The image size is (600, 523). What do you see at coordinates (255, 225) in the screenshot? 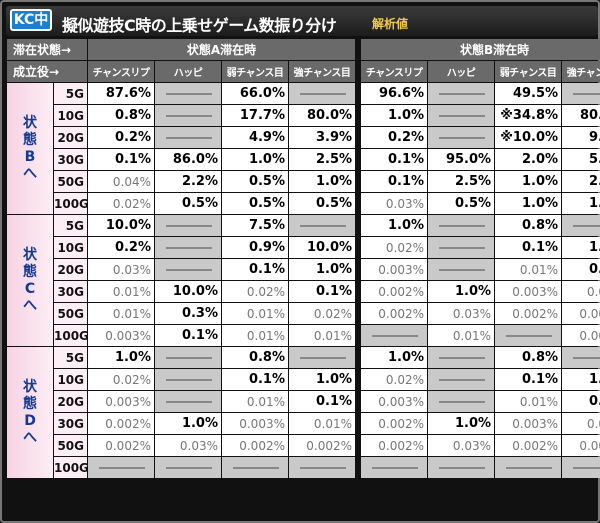
I see `percentage-cell: 7.5%` at bounding box center [255, 225].